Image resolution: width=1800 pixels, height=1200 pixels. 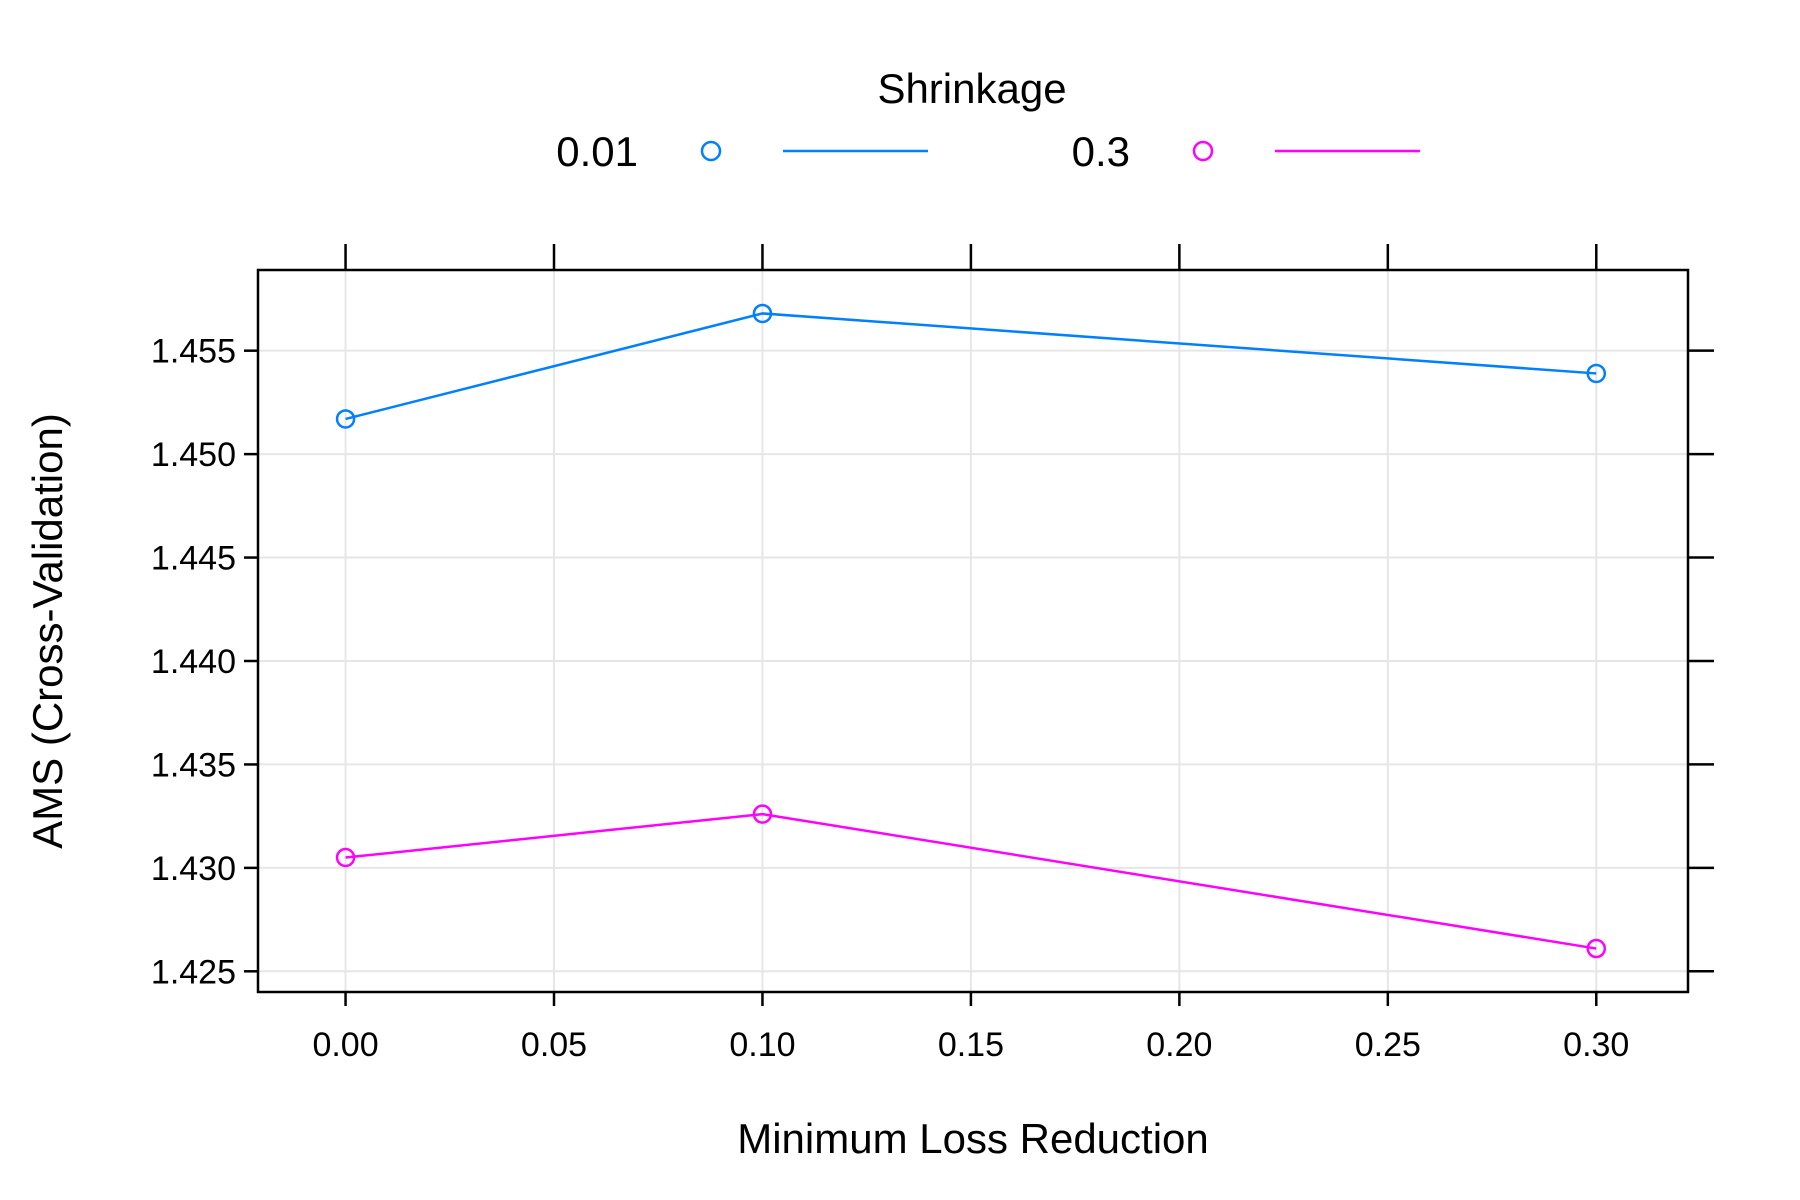 What do you see at coordinates (1246, 151) in the screenshot?
I see `legend-entry: 0.3` at bounding box center [1246, 151].